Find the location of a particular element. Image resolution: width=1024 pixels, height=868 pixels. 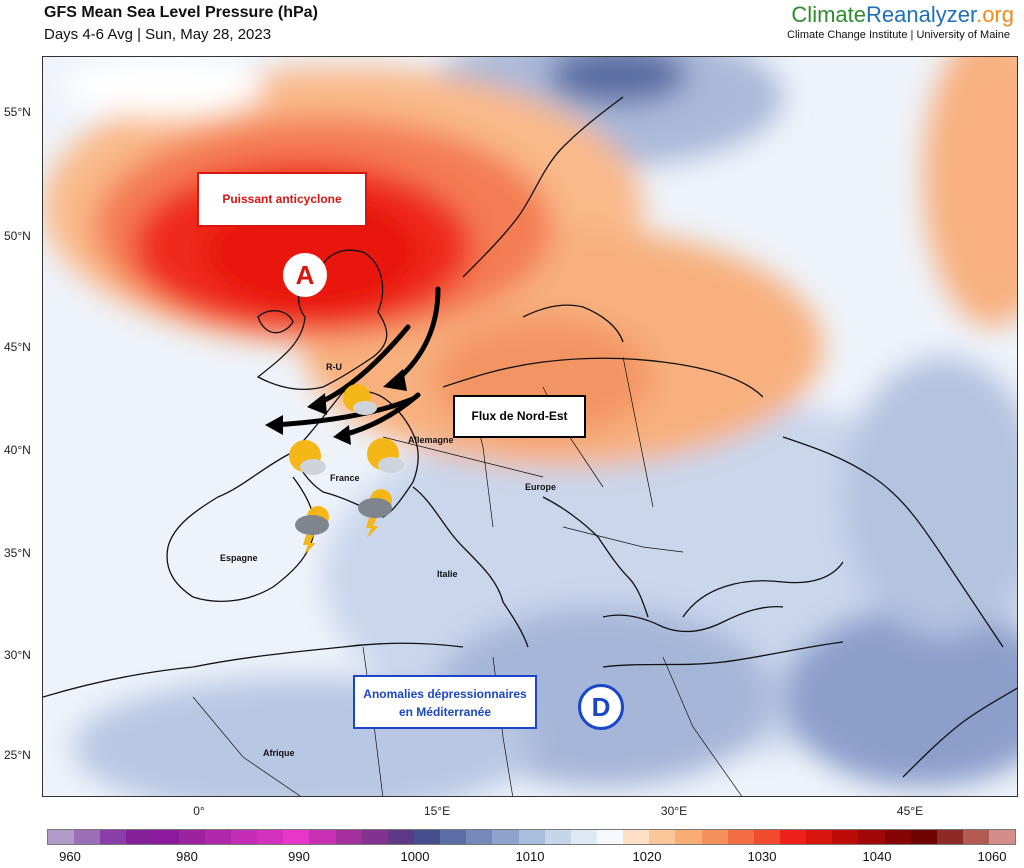

label-spain: Espagne is located at coordinates (239, 558).